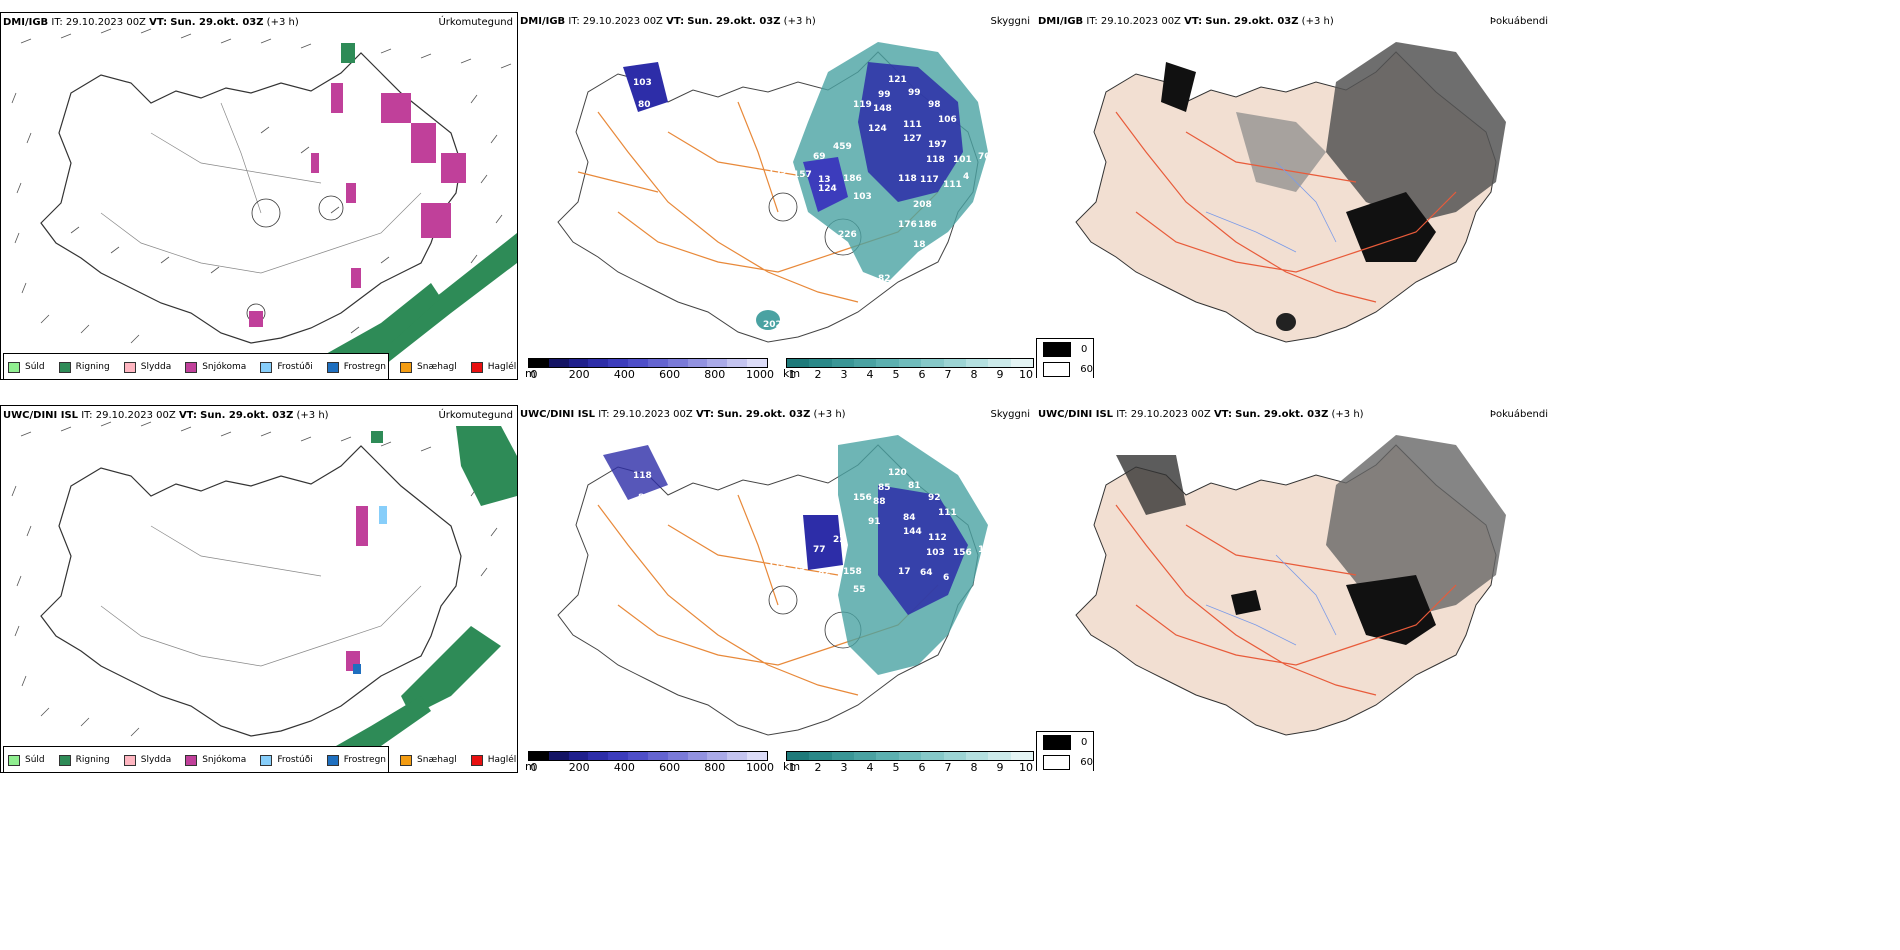 This screenshot has height=950, width=1900. Describe the element at coordinates (884, 279) in the screenshot. I see `visibility-value-label: 82` at that location.